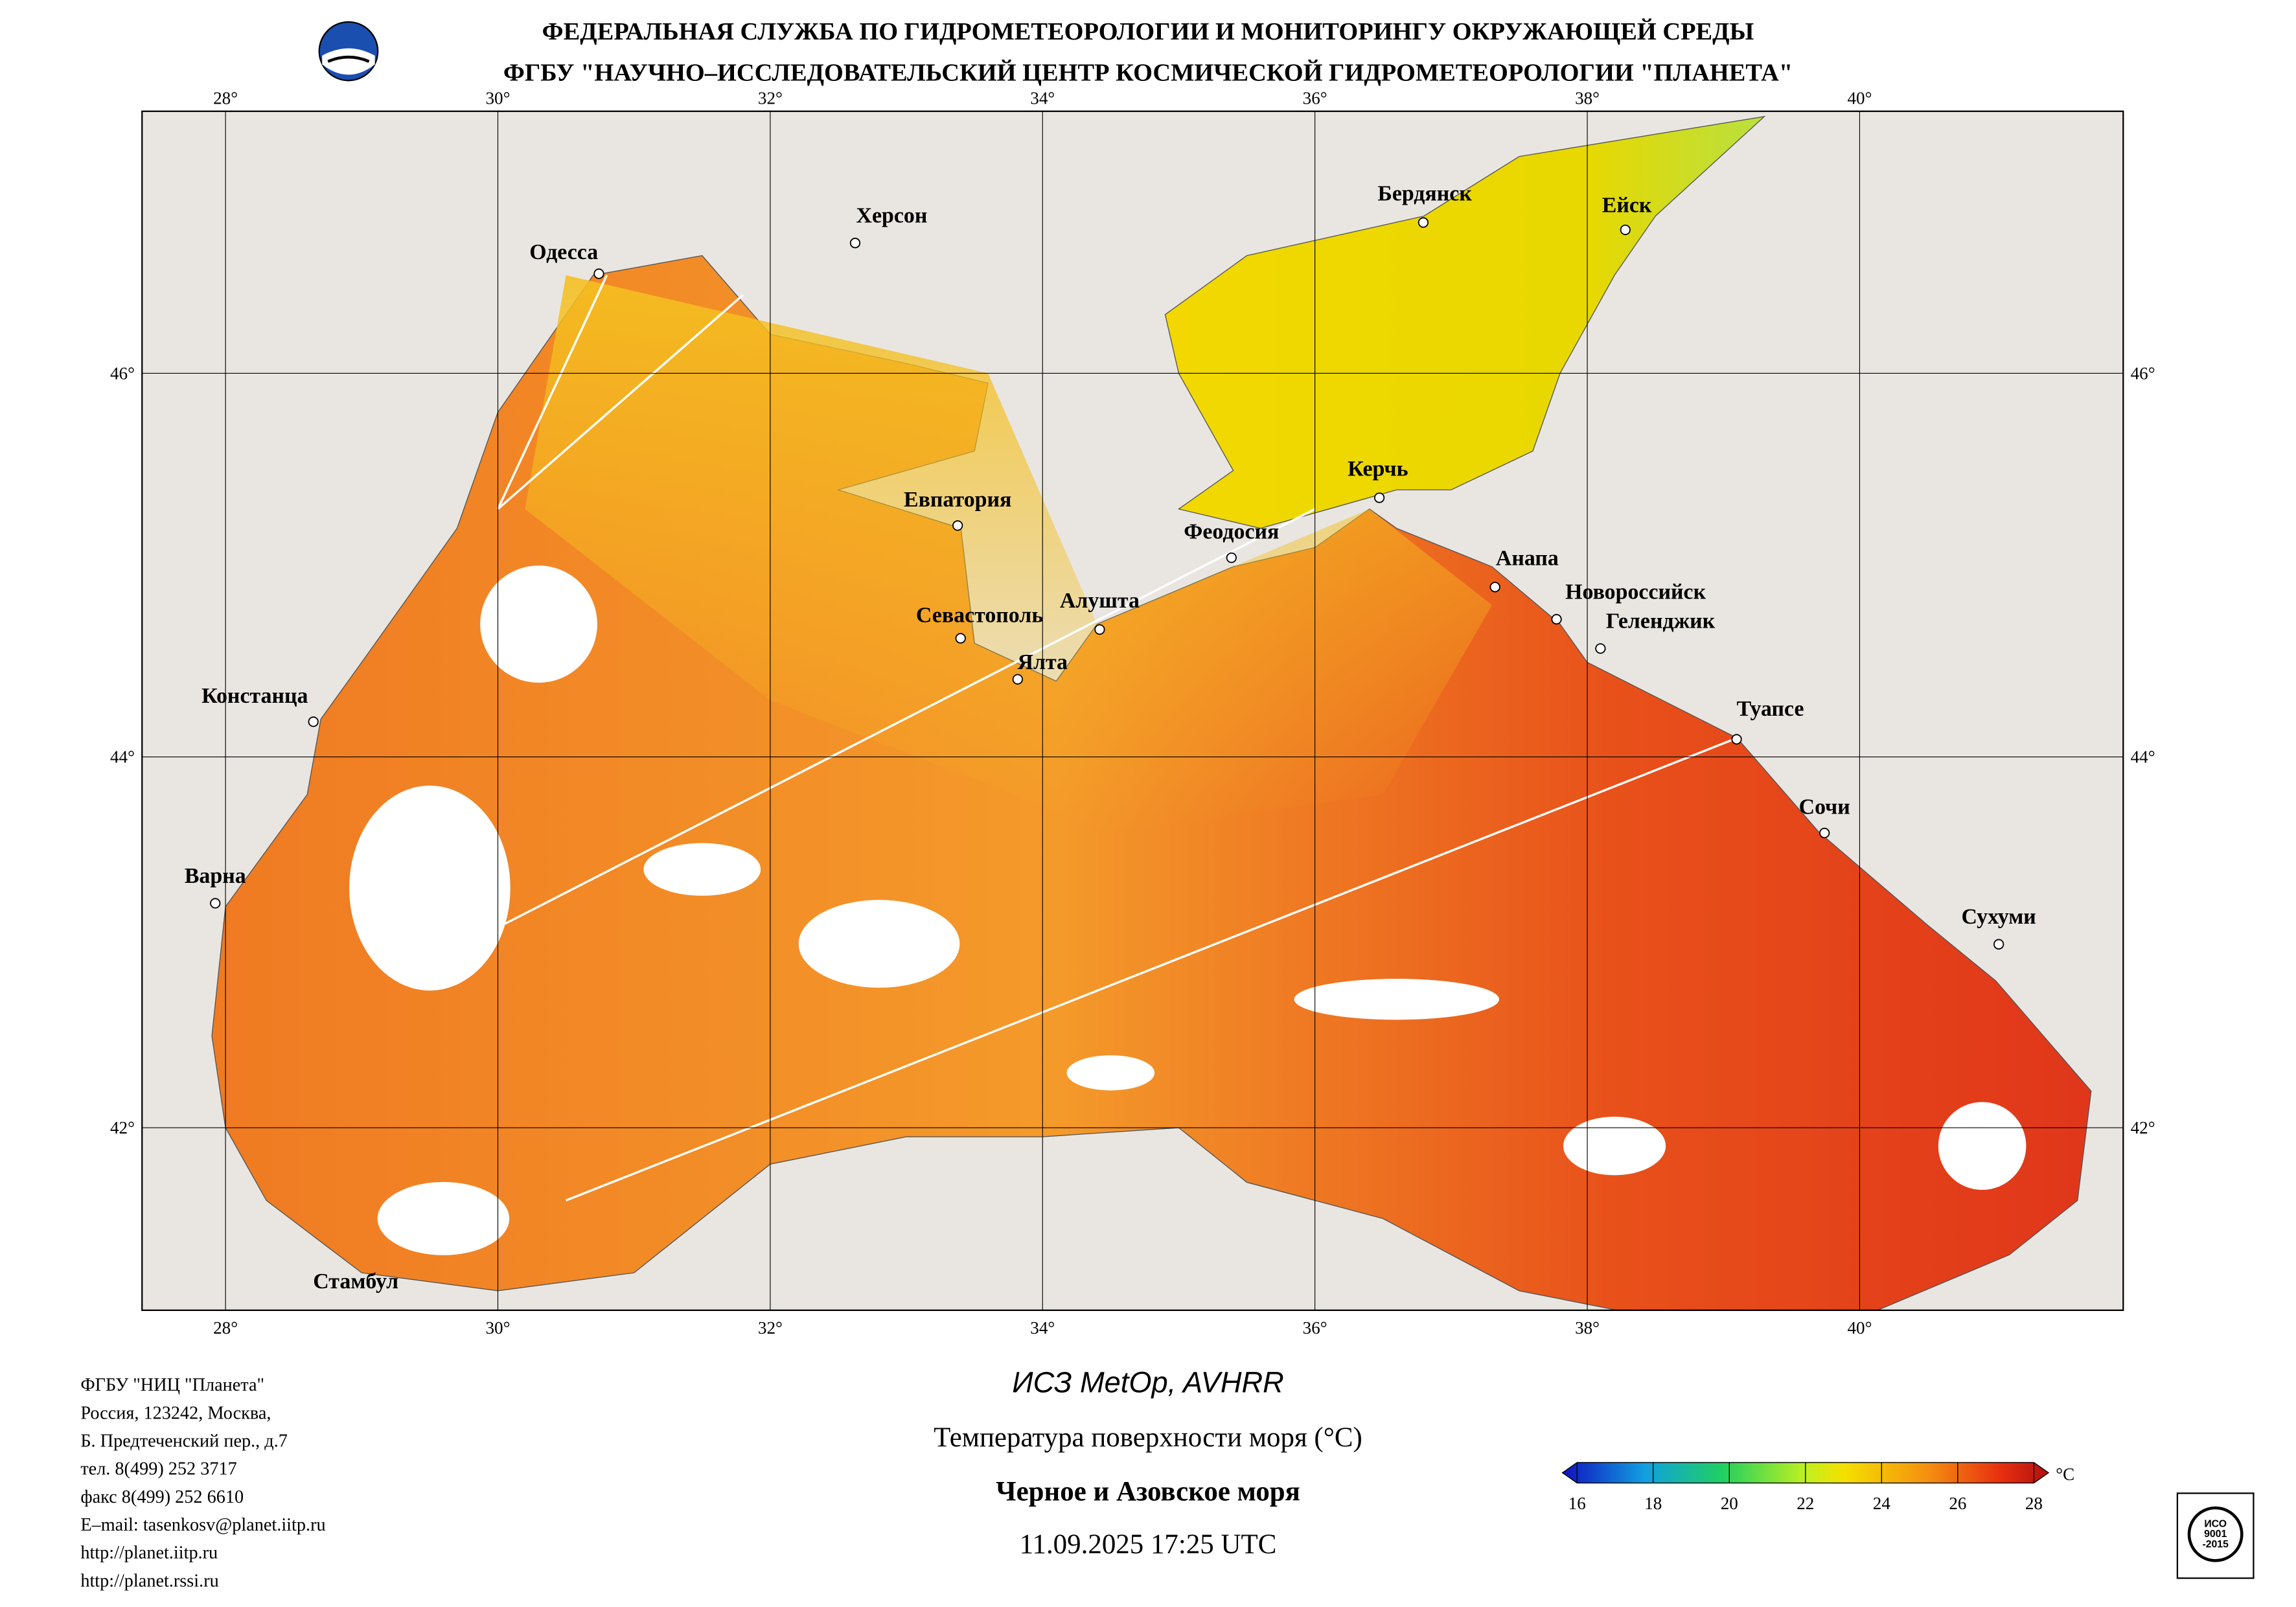 This screenshot has width=2296, height=1607. Describe the element at coordinates (254, 696) in the screenshot. I see `city-label: Констанца` at that location.